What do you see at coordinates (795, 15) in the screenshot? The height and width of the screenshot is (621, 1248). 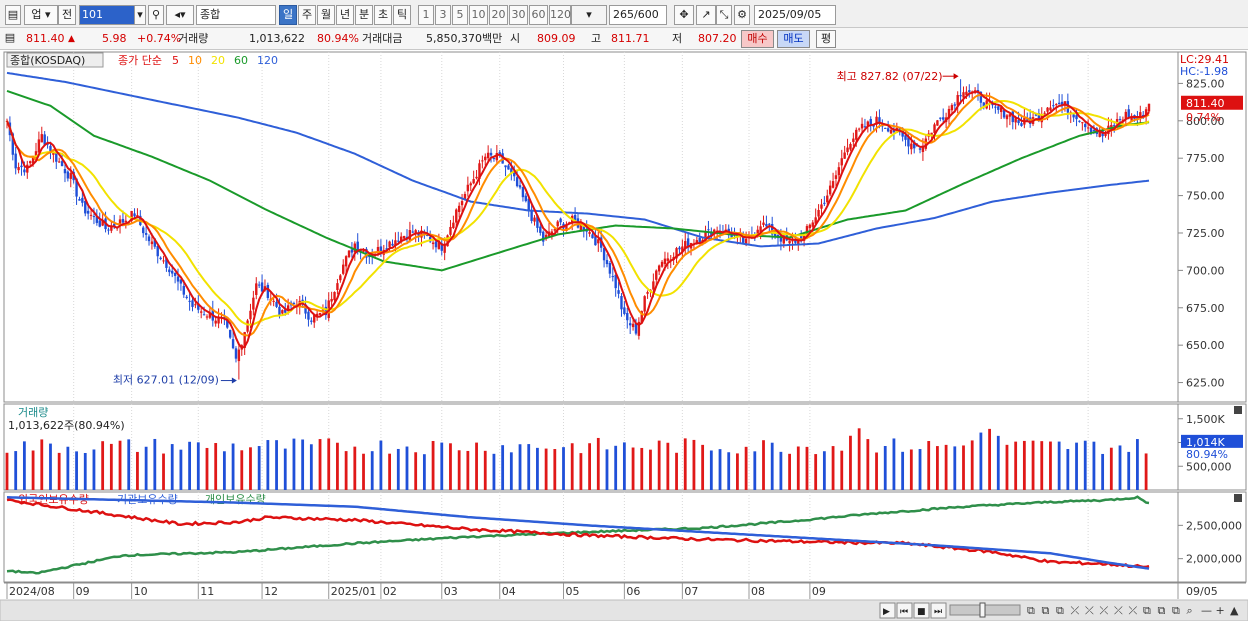 I see `date-field: 2025/09/05` at bounding box center [795, 15].